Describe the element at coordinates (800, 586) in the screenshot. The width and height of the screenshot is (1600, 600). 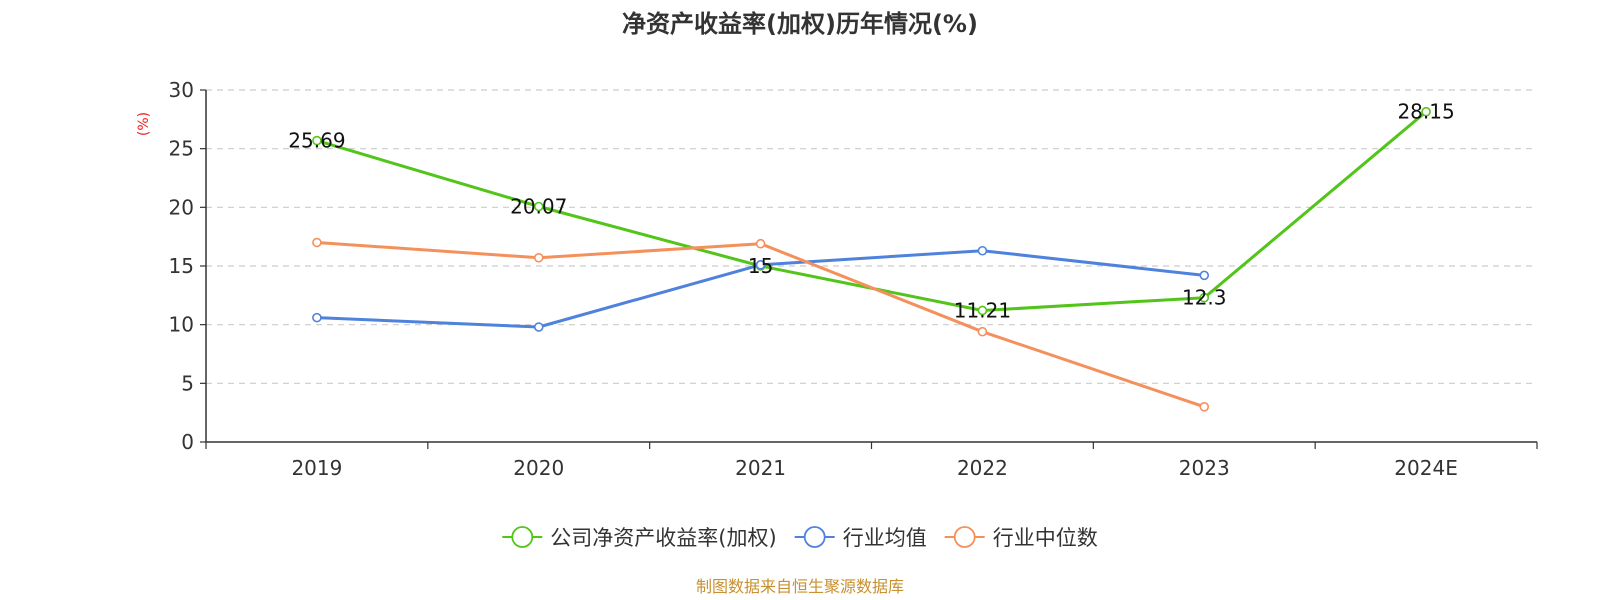
I see `source-note: 制图数据来自恒生聚源数据库` at that location.